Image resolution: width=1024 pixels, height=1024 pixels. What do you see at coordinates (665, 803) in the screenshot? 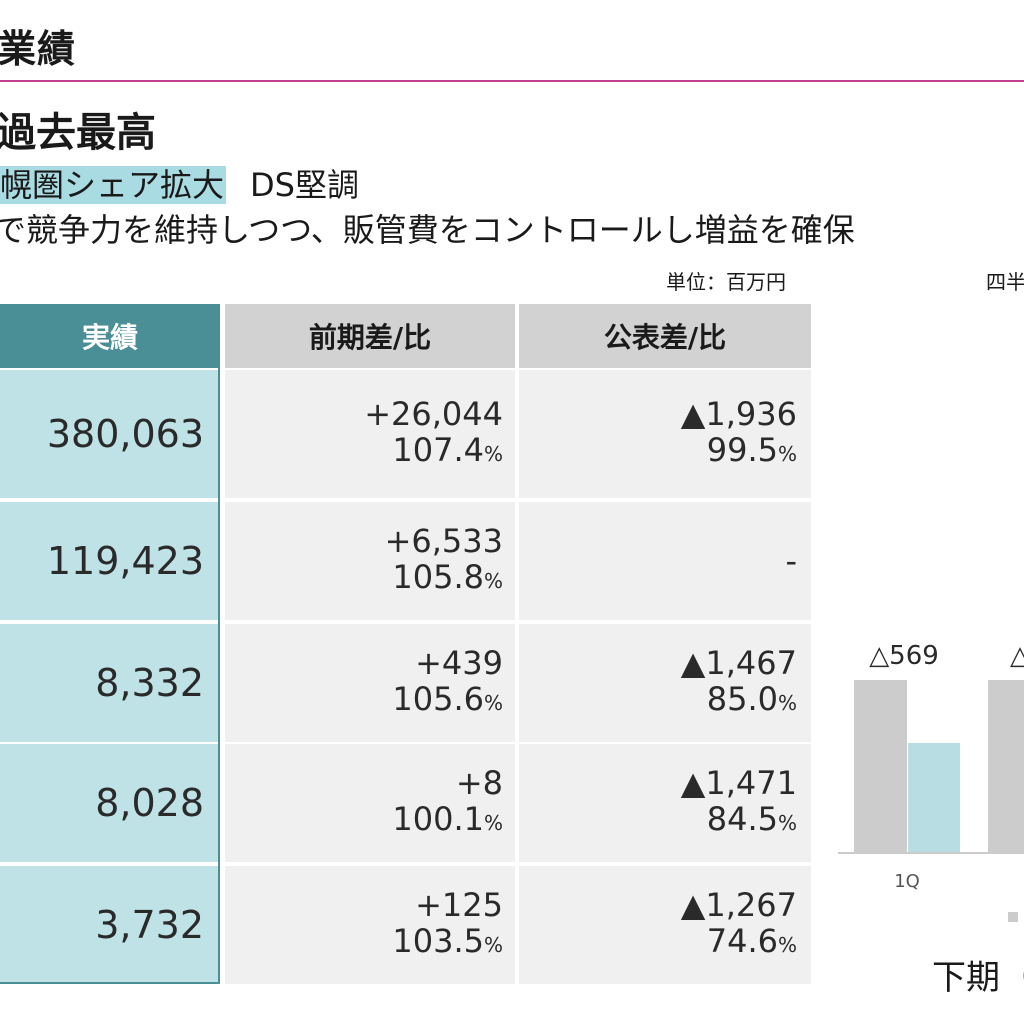
I see `forecast-diff-cell: ▲1,471 84.5%` at bounding box center [665, 803].